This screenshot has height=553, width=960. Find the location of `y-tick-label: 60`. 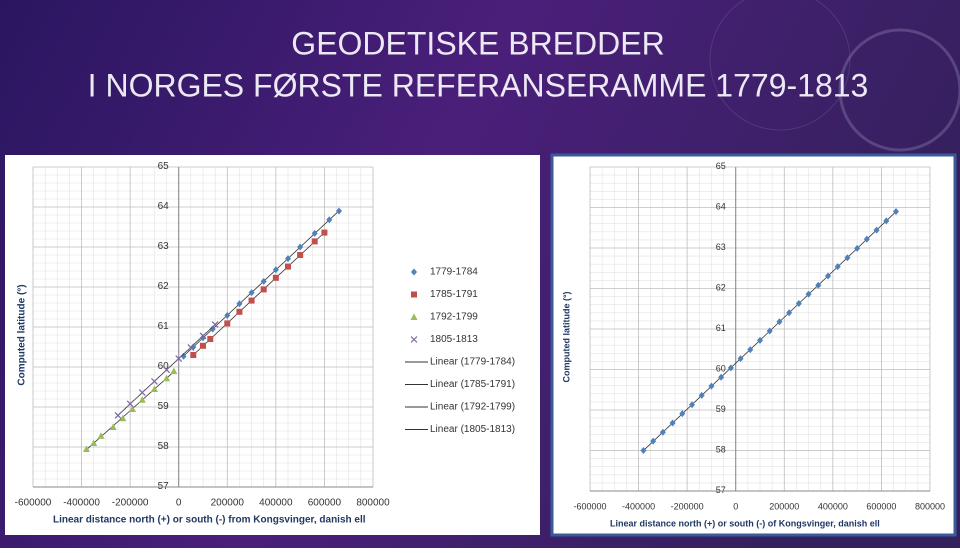

y-tick-label: 60 is located at coordinates (164, 366).